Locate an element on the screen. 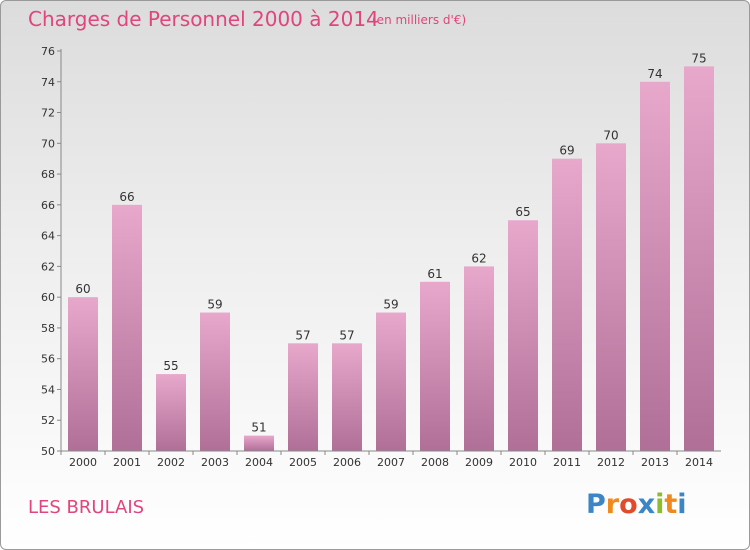 This screenshot has height=550, width=750. logo-letter: o is located at coordinates (628, 504).